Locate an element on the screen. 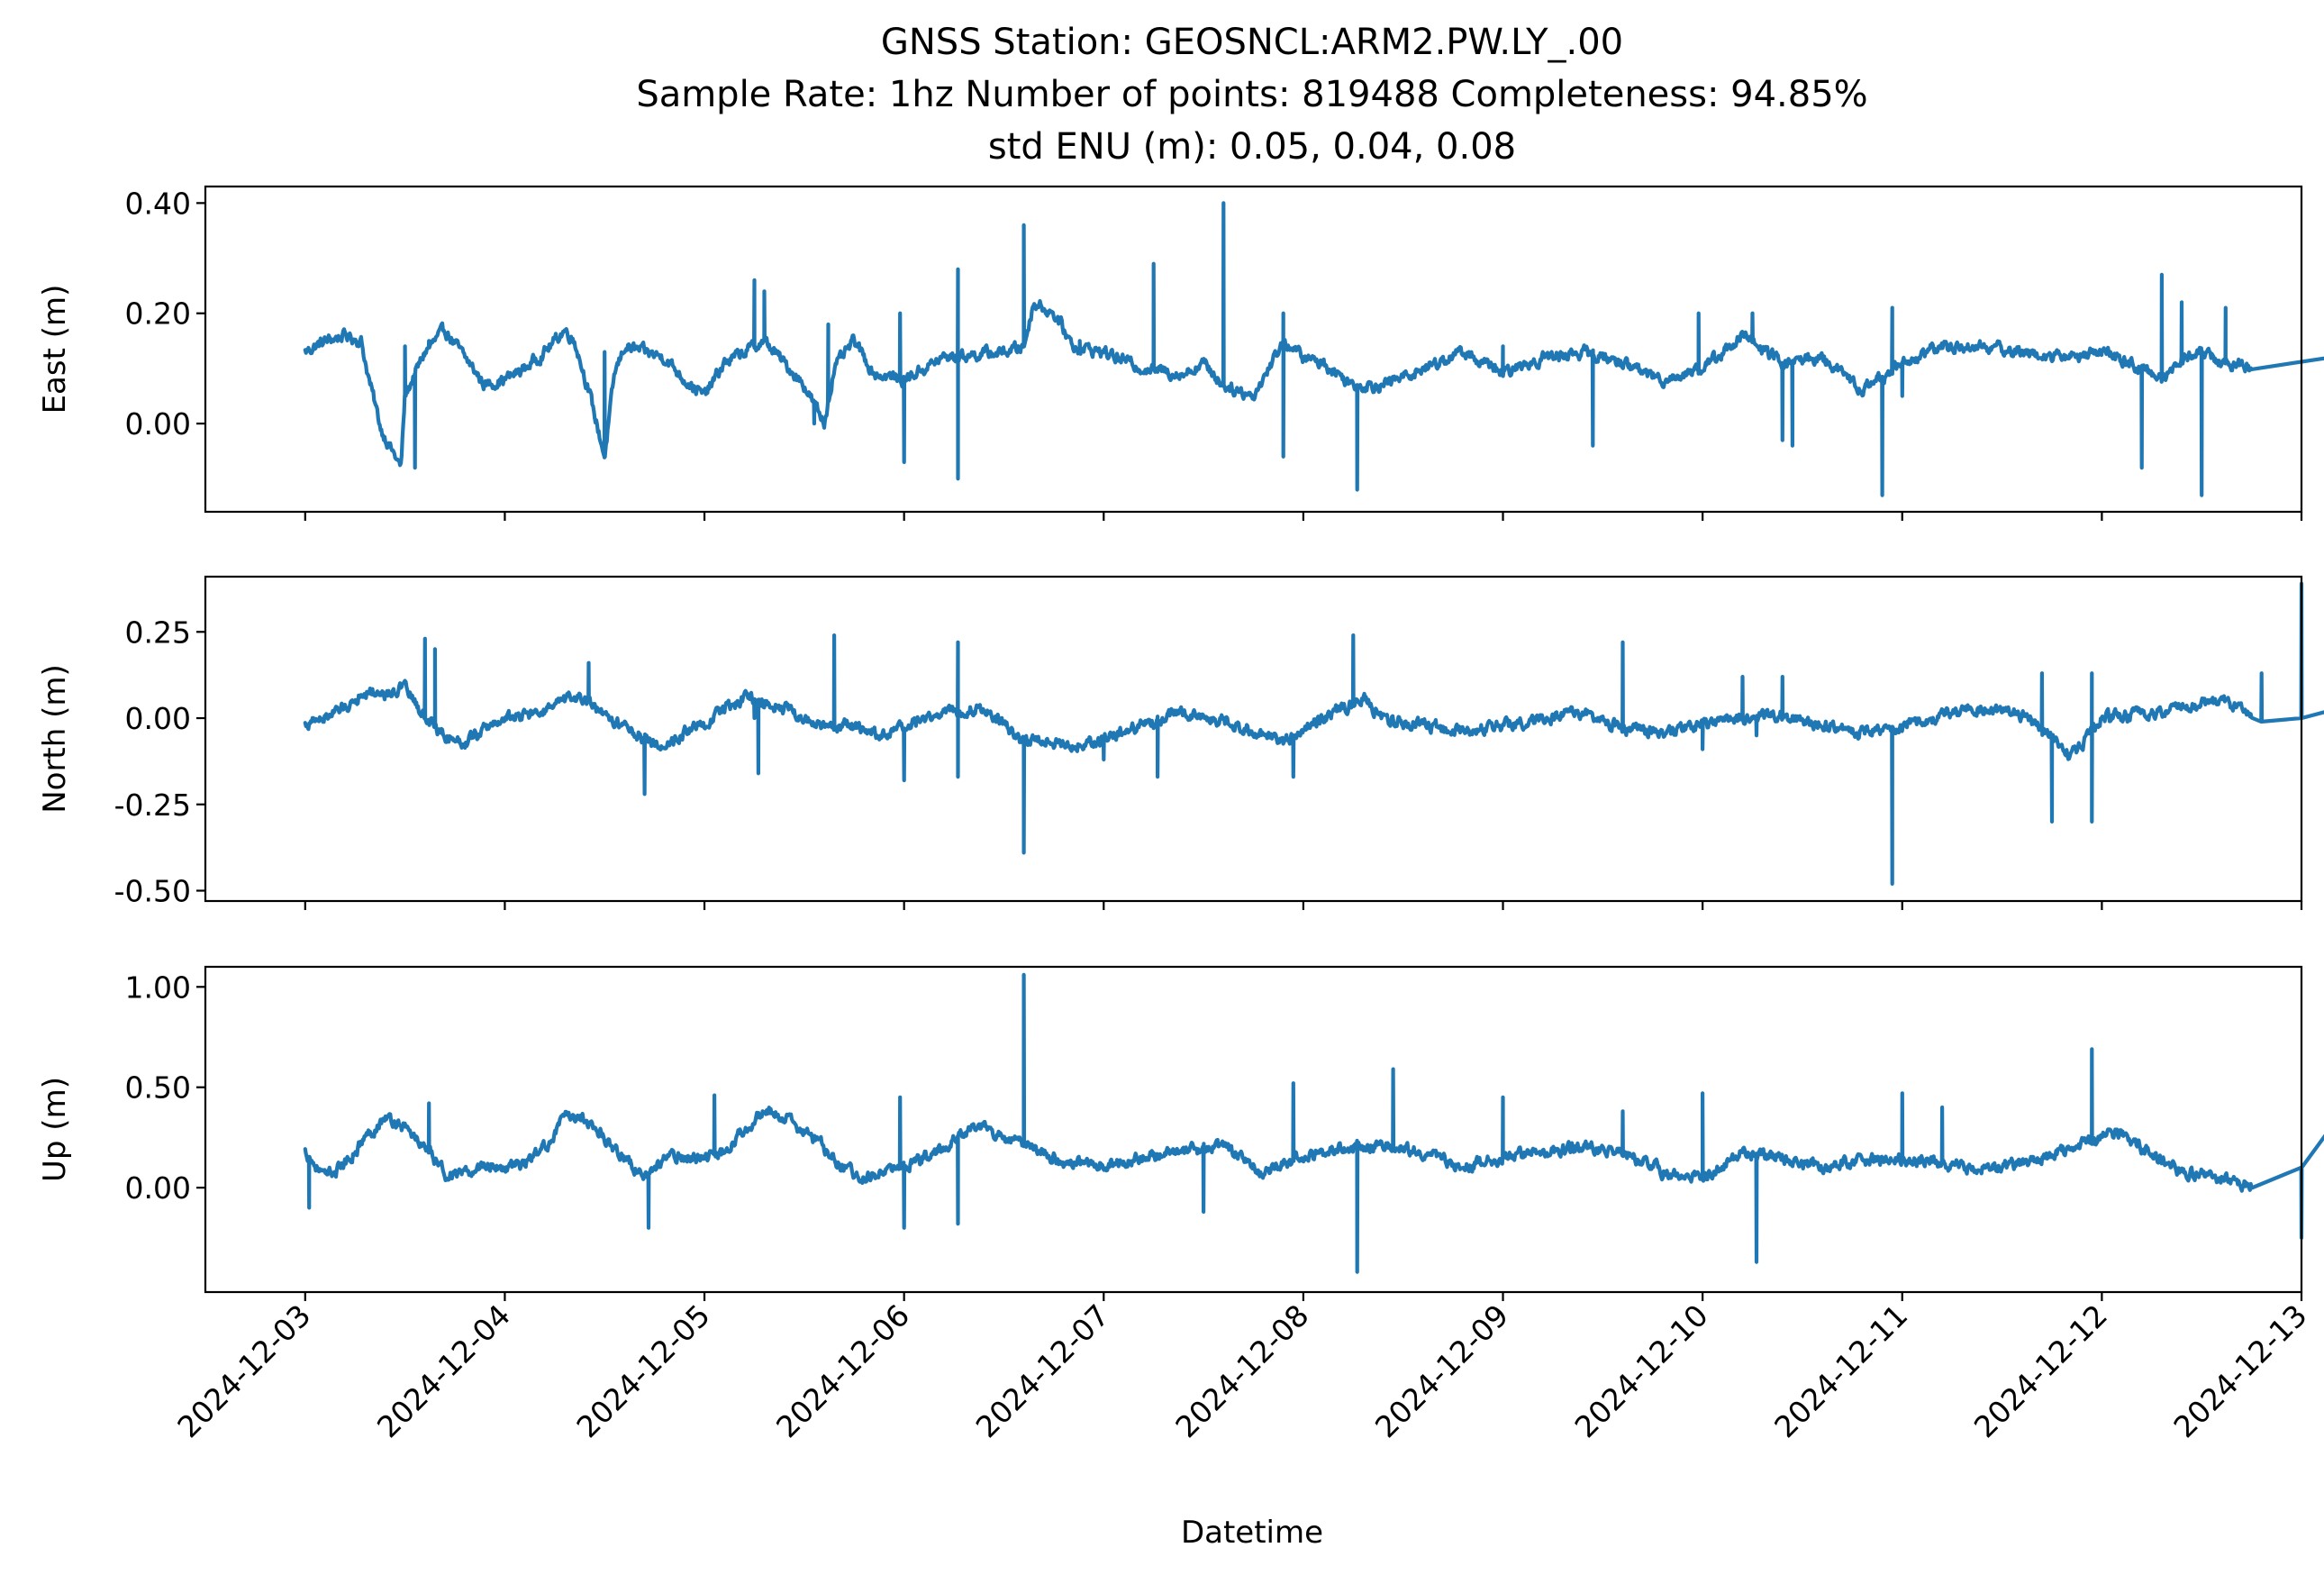 The image size is (2324, 1575). x-tick-label: 2024-12-13 is located at coordinates (2240, 1370).